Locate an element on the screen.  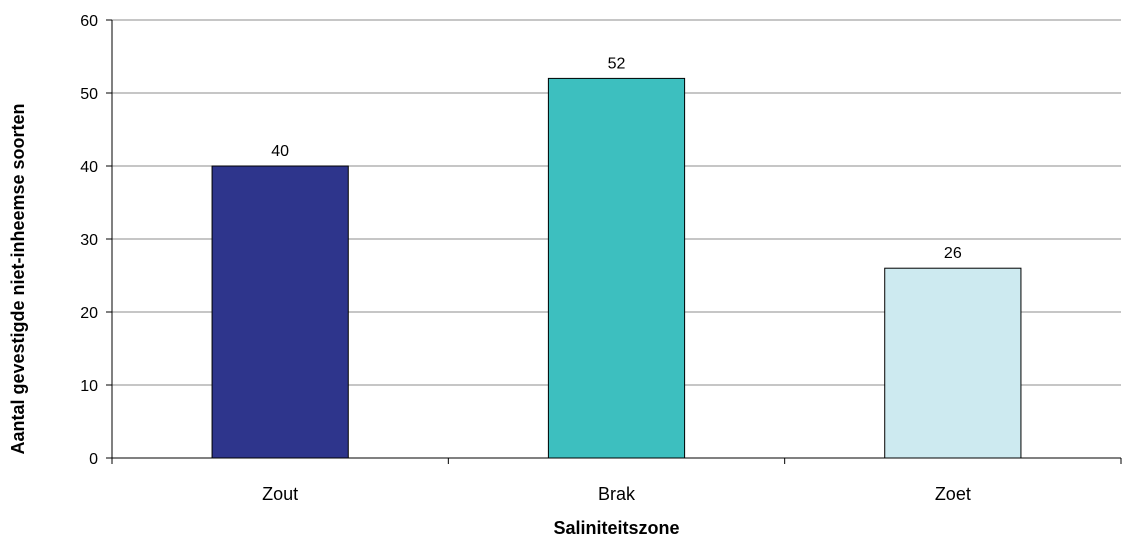
data-label-zoet: 26 is located at coordinates (953, 253).